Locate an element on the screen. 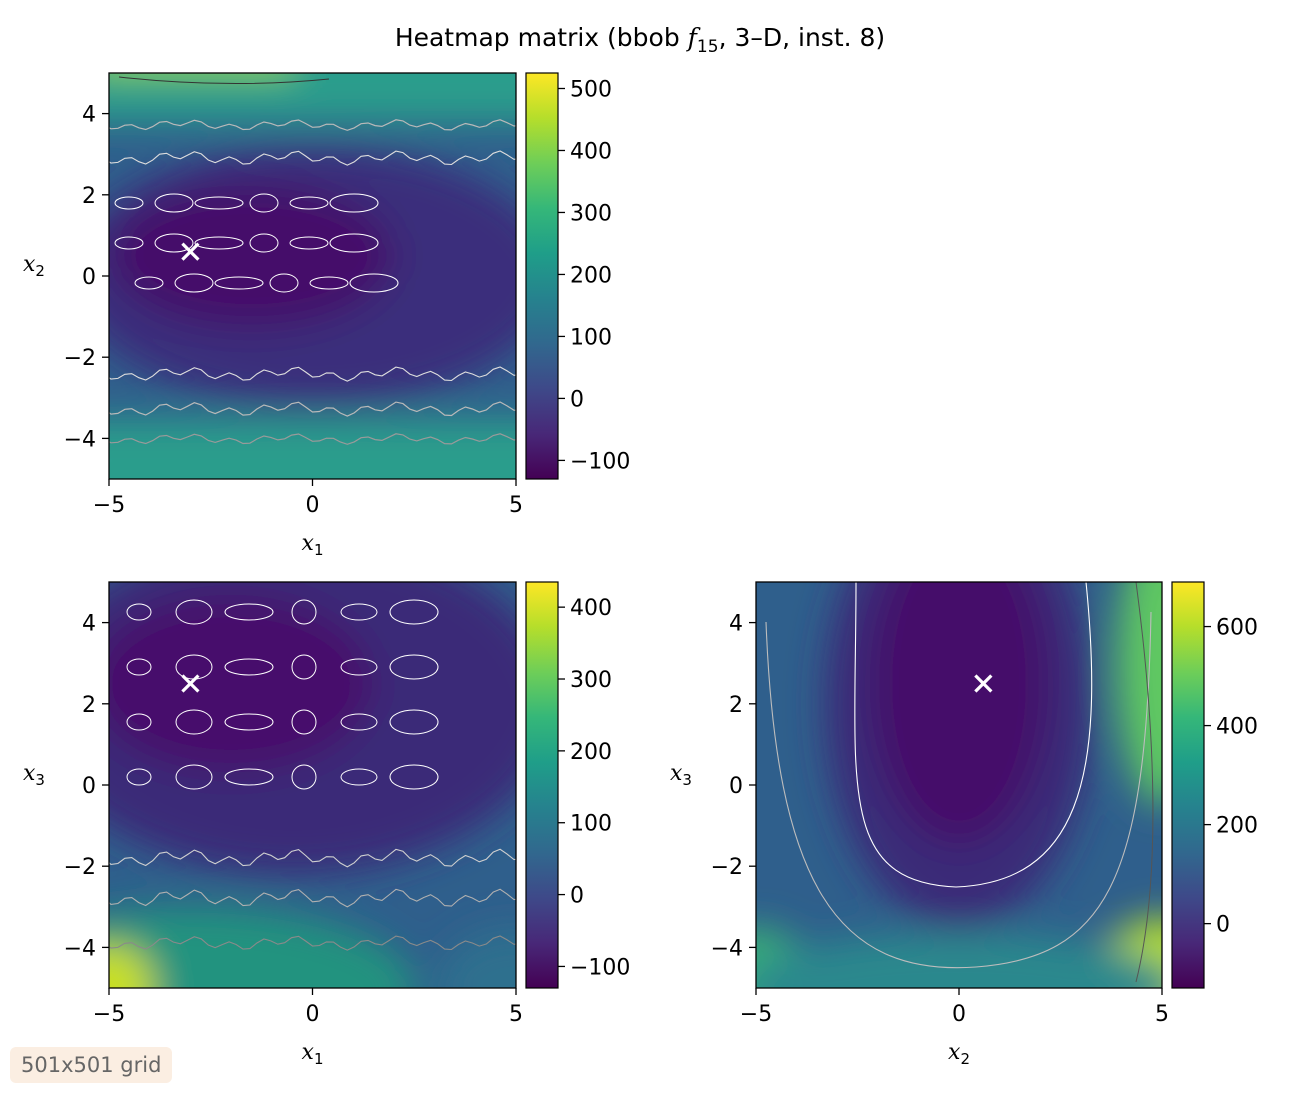 This screenshot has height=1102, width=1296. figure-title: Heatmap matrix (bbob f15, 3–D, inst. 8) is located at coordinates (640, 40).